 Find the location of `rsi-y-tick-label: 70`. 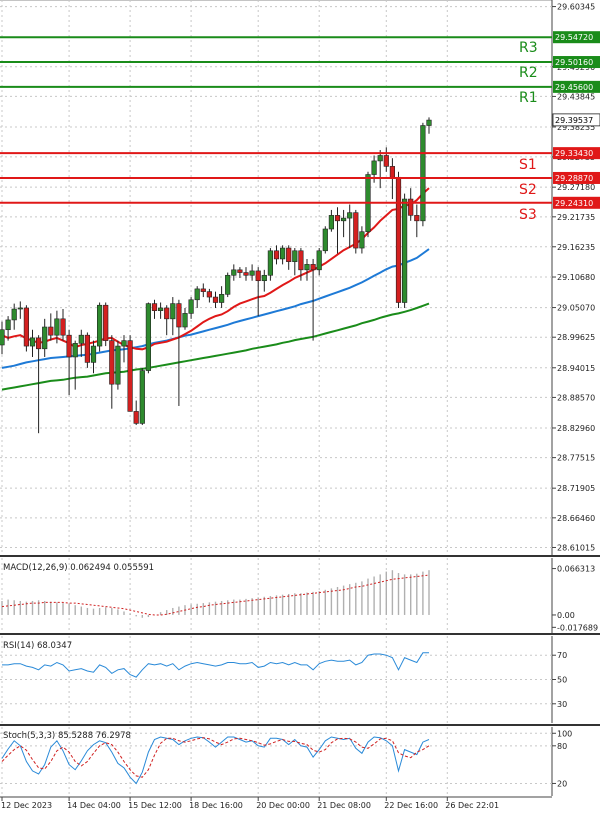

rsi-y-tick-label: 70 is located at coordinates (562, 655).